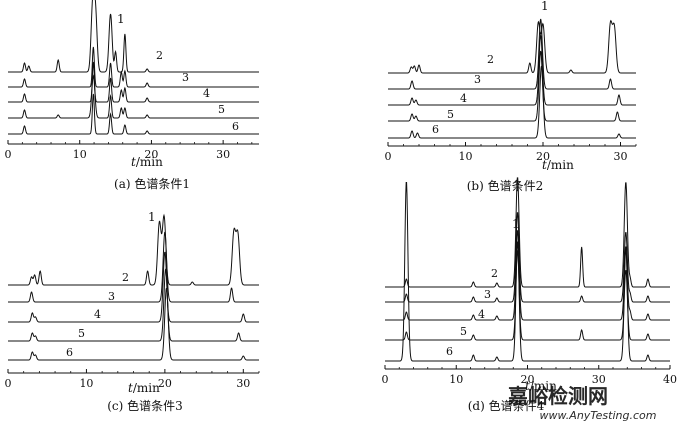  Describe the element at coordinates (670, 379) in the screenshot. I see `x-tick-label: 40` at that location.